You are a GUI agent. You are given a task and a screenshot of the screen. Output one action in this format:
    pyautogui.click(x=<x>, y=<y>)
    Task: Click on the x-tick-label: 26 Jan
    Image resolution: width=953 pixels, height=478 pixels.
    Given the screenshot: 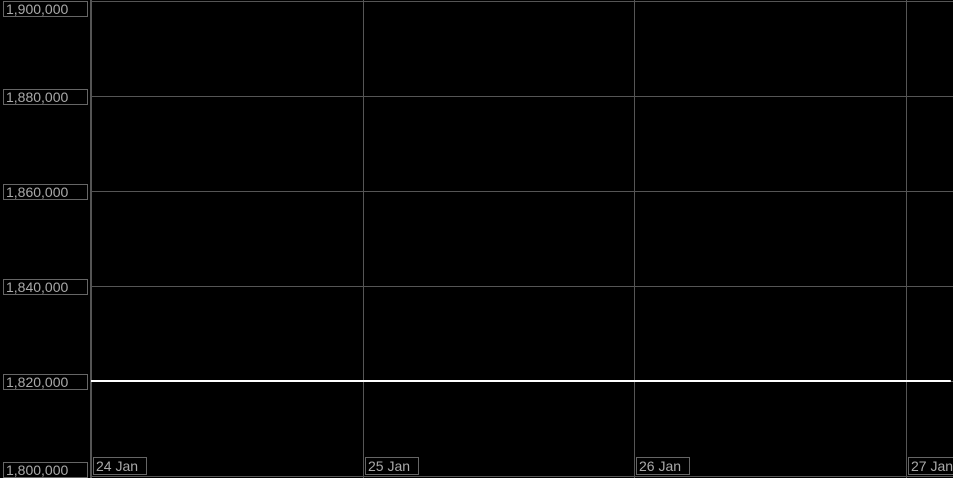 What is the action you would take?
    pyautogui.click(x=660, y=466)
    